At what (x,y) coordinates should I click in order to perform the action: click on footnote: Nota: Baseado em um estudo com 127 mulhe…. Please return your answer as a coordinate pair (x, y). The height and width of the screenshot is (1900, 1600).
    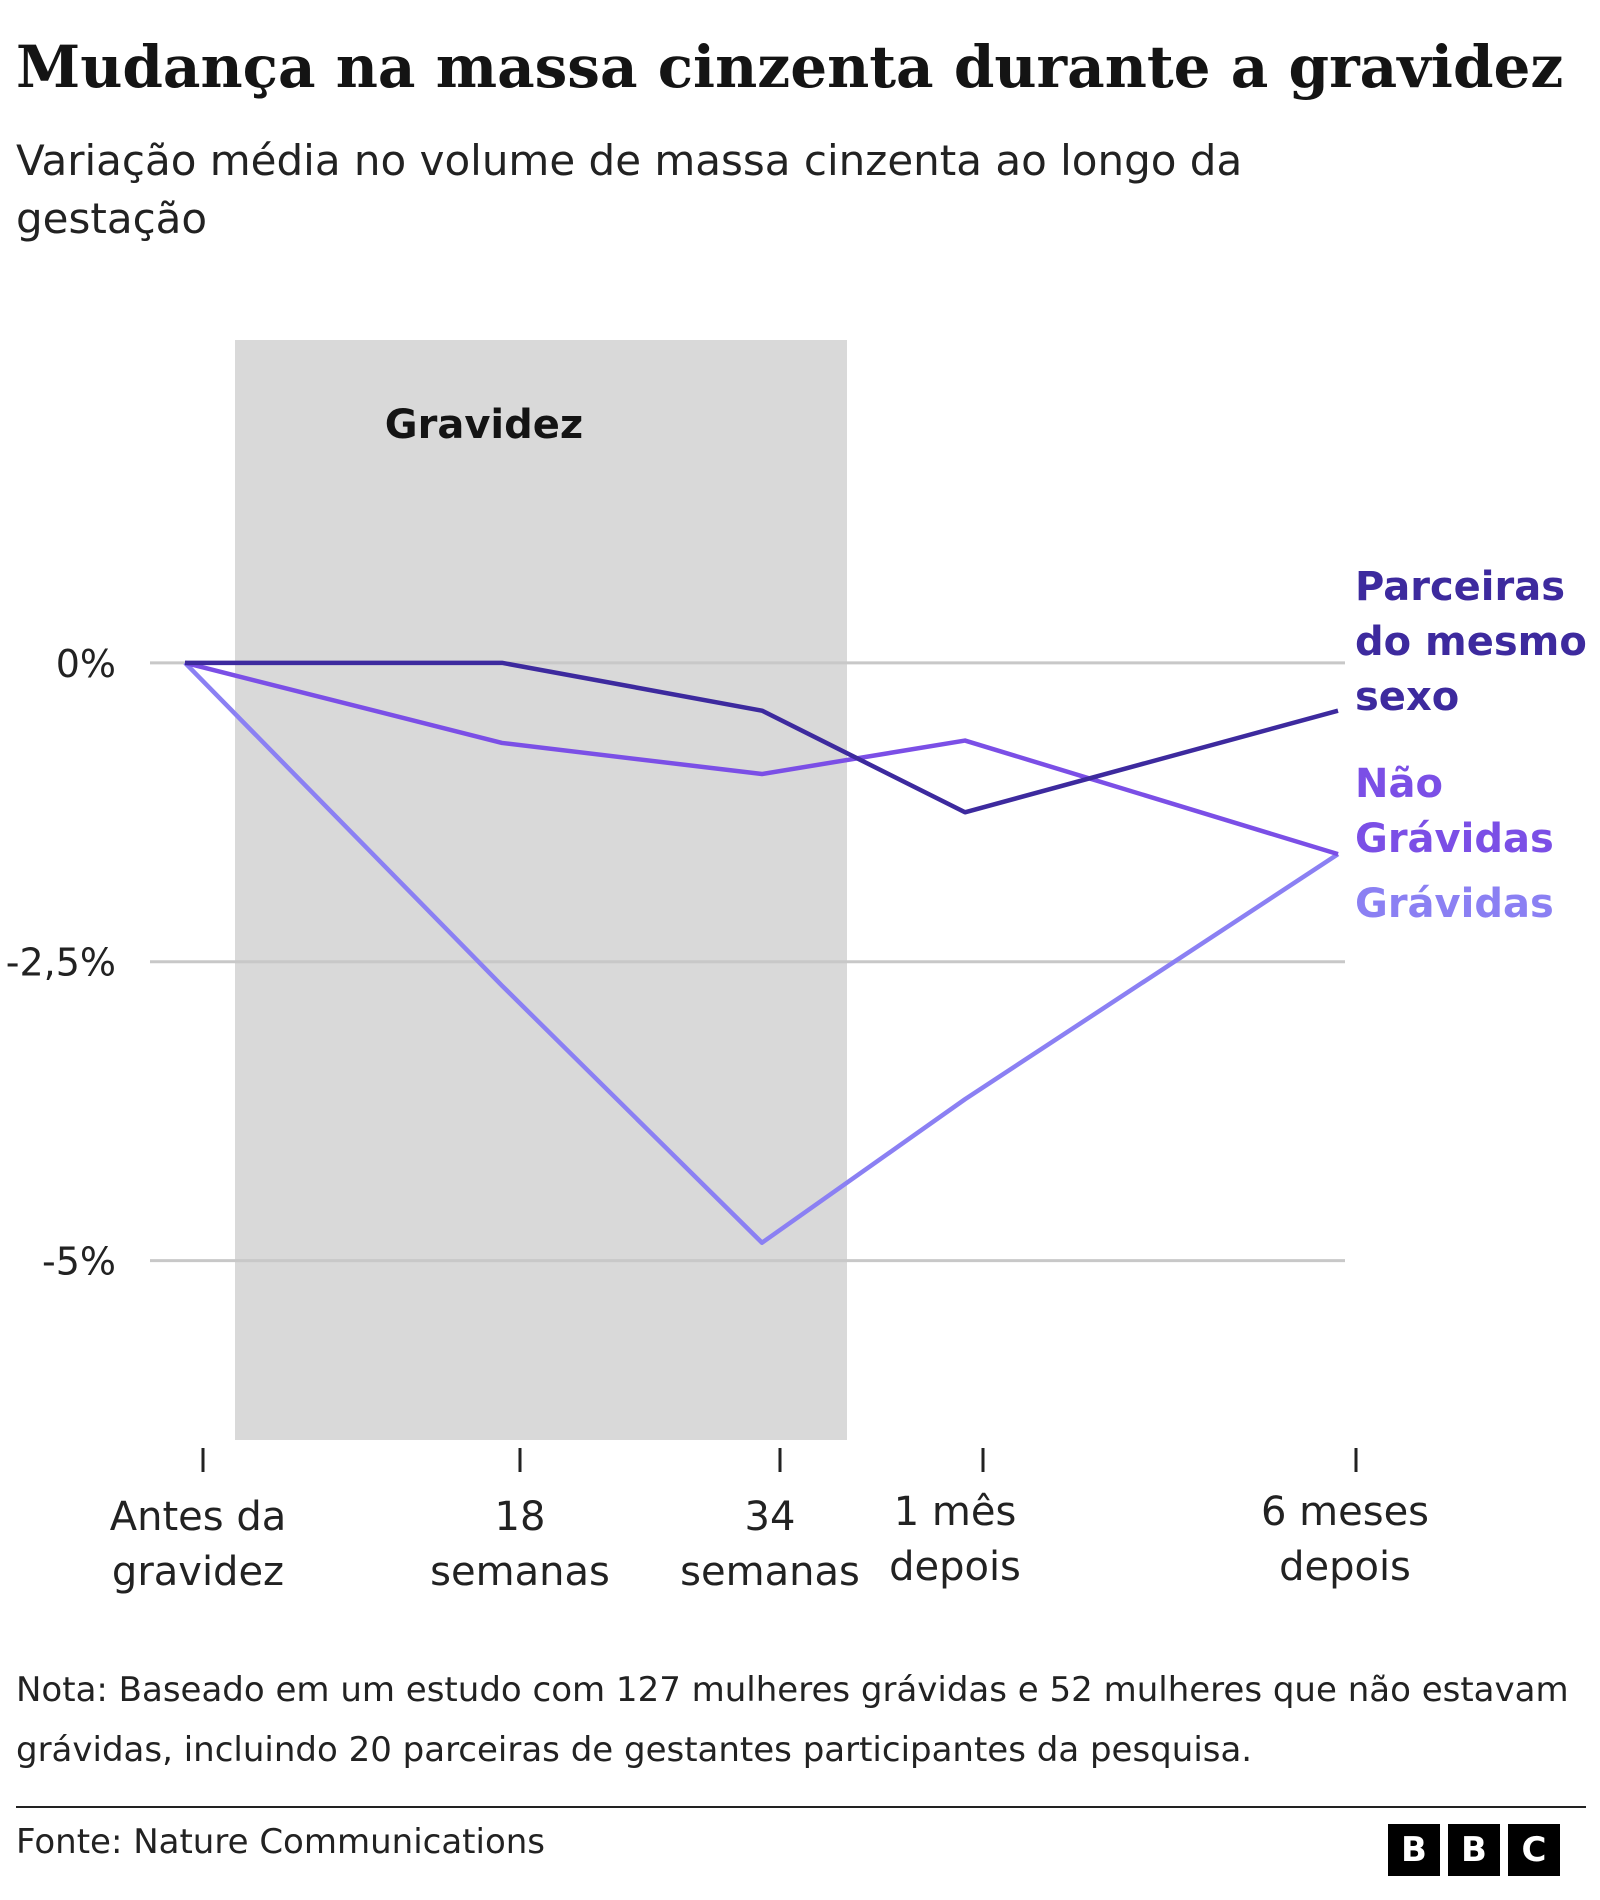
    Looking at the image, I should click on (792, 1720).